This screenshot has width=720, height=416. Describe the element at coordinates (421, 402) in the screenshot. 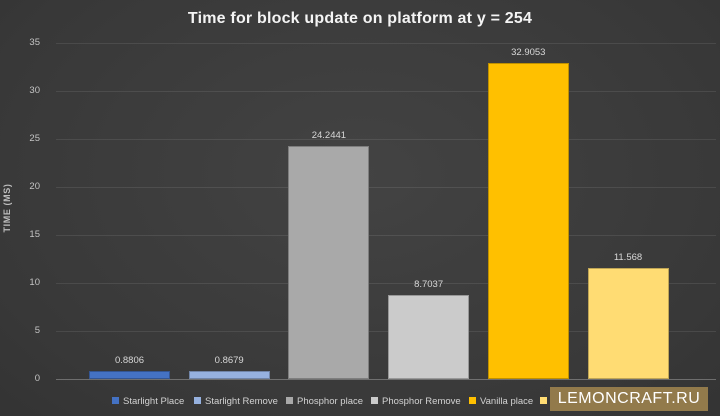

I see `legend-label: Phosphor Remove` at that location.